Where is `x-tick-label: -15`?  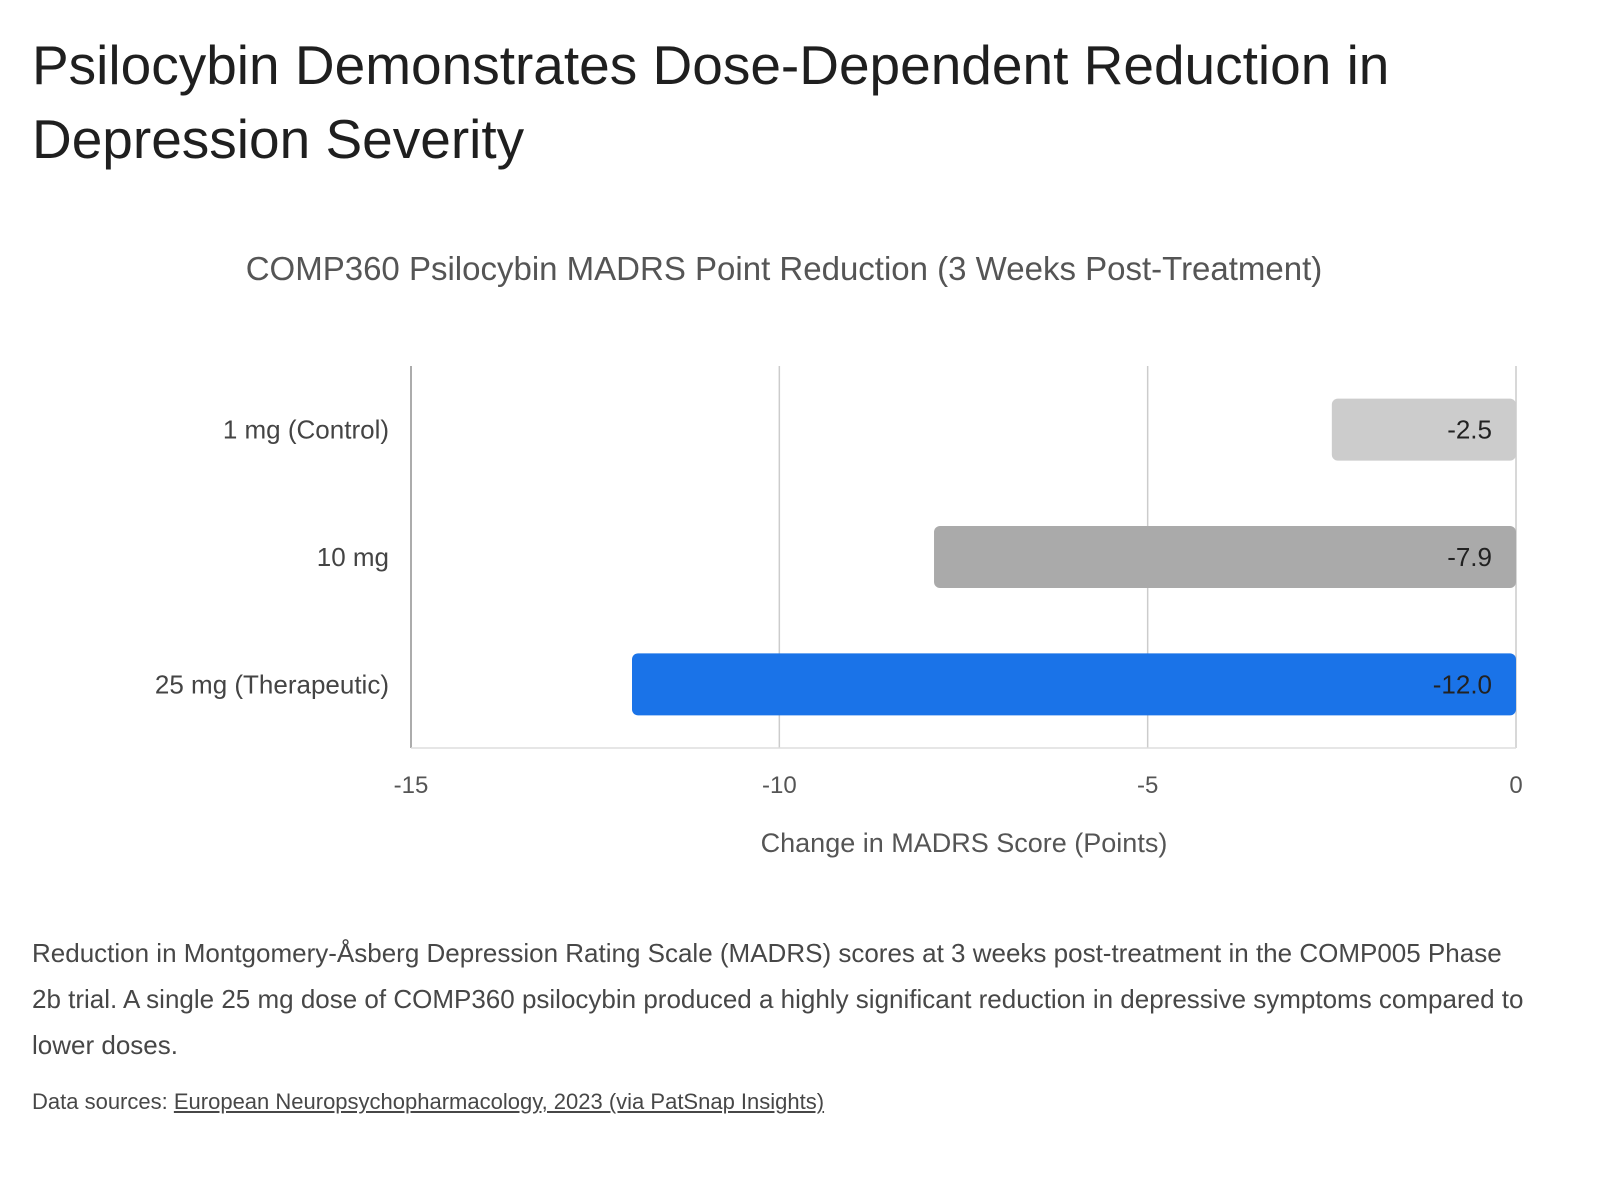
x-tick-label: -15 is located at coordinates (411, 785).